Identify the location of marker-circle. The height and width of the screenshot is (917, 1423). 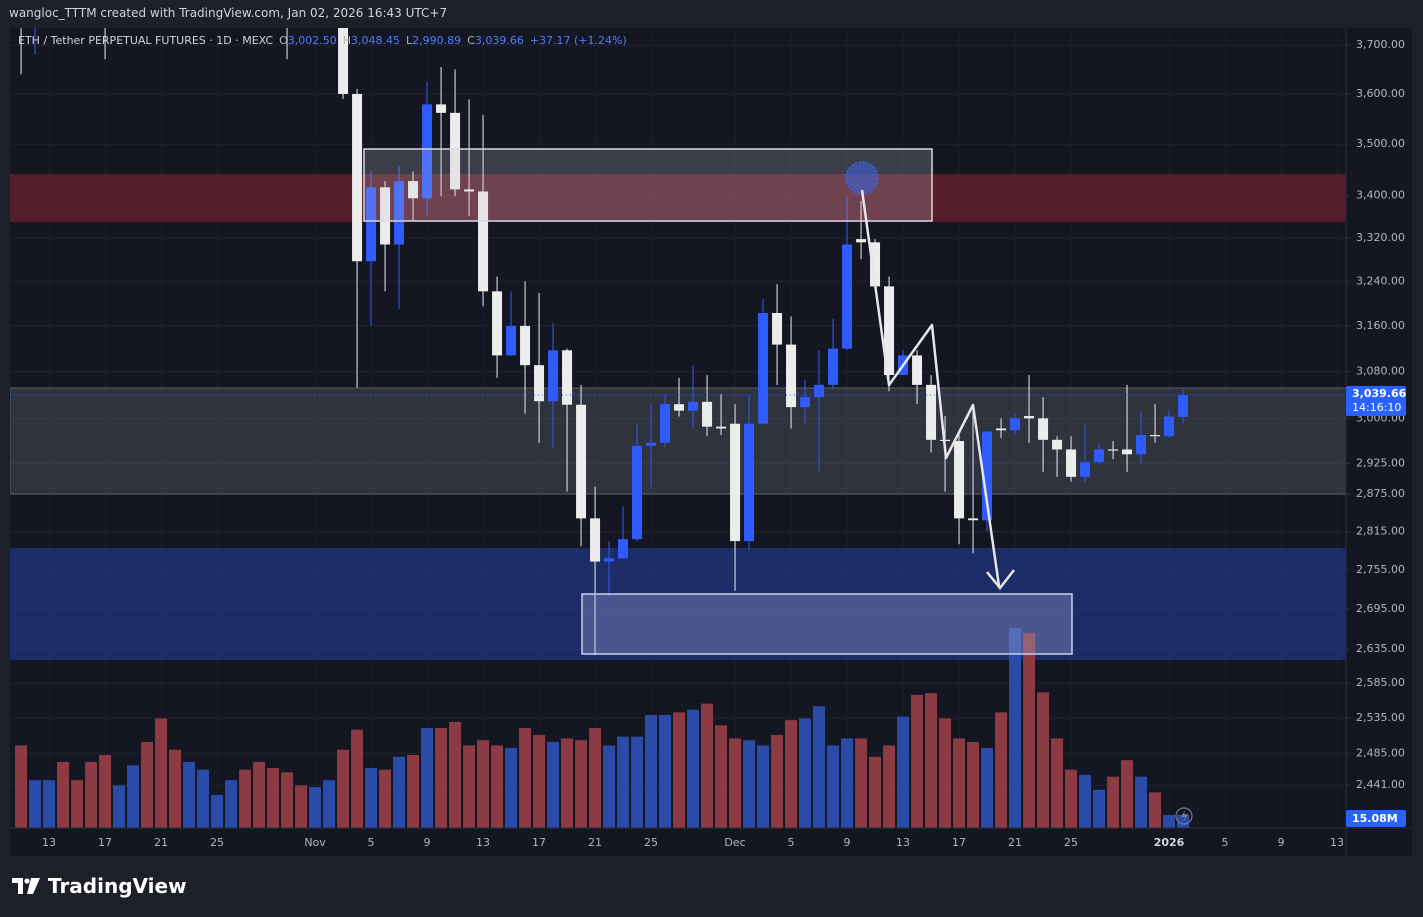
(862, 178).